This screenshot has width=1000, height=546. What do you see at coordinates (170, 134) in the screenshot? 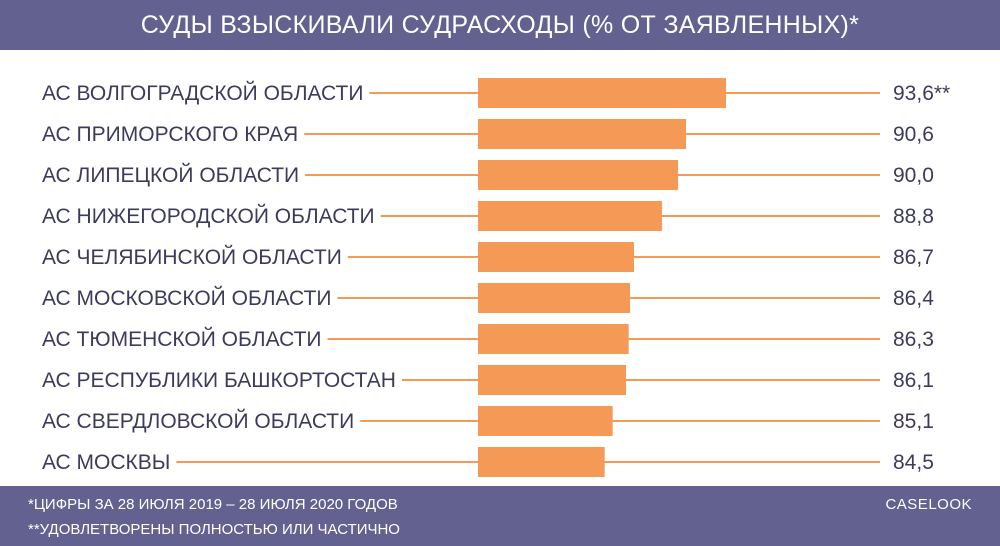
I see `category-label: АС ПРИМОРСКОГО КРАЯ` at bounding box center [170, 134].